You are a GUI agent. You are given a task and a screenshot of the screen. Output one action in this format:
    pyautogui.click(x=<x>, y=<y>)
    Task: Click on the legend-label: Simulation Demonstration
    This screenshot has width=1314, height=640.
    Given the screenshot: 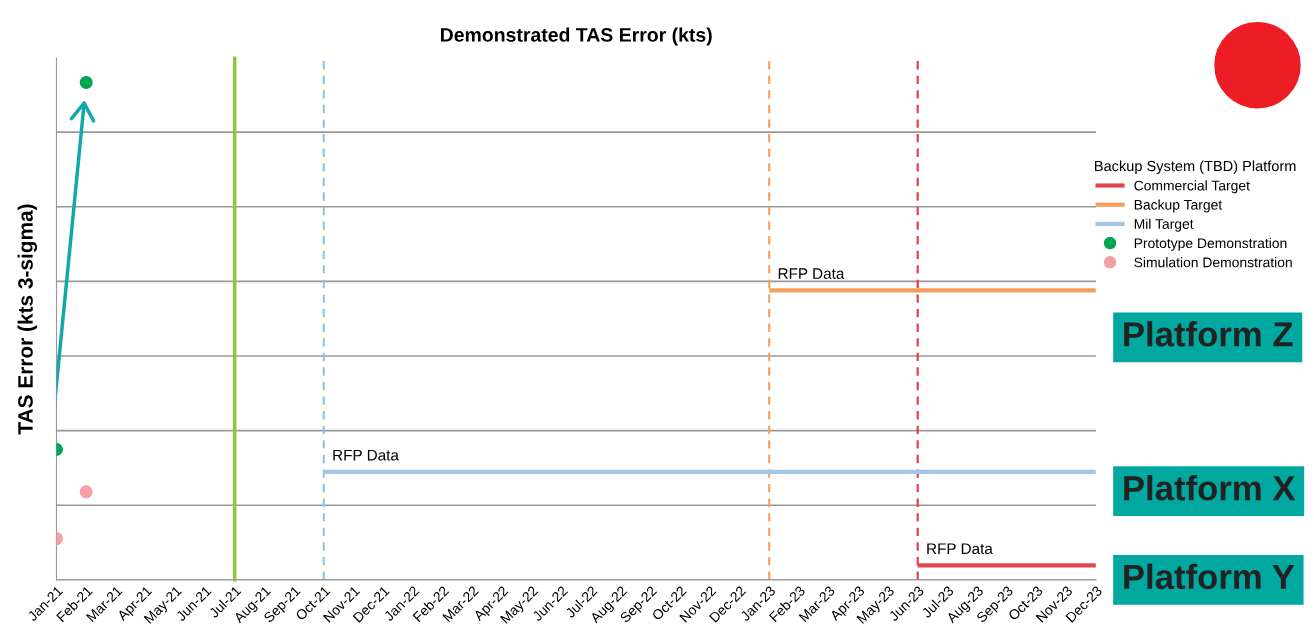 What is the action you would take?
    pyautogui.click(x=1213, y=262)
    